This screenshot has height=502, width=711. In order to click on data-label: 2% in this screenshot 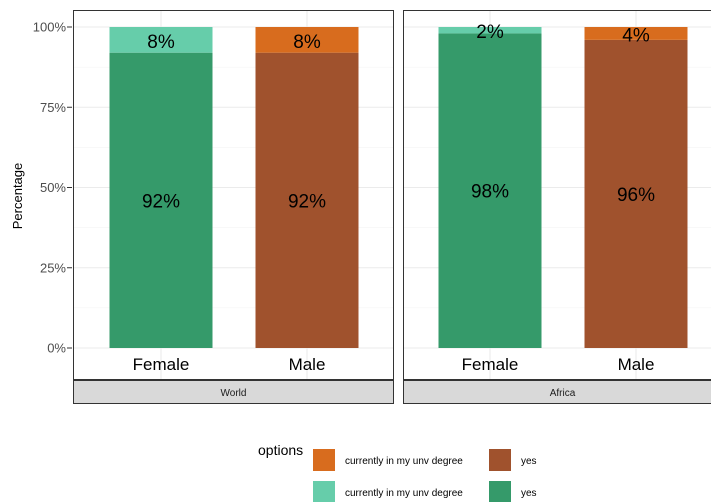, I will do `click(490, 32)`.